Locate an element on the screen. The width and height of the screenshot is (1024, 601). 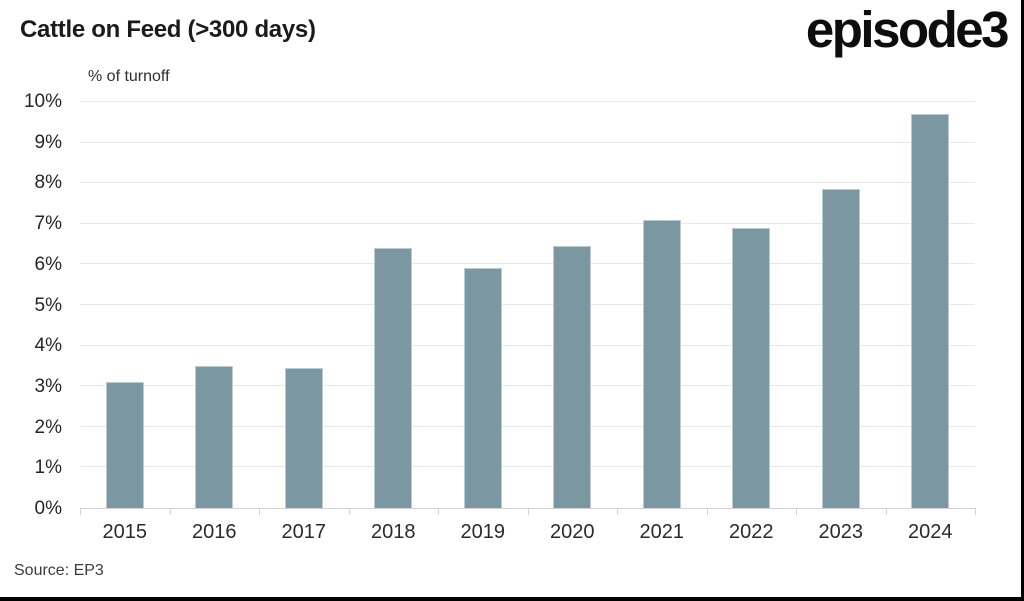
bar-2017 is located at coordinates (303, 437).